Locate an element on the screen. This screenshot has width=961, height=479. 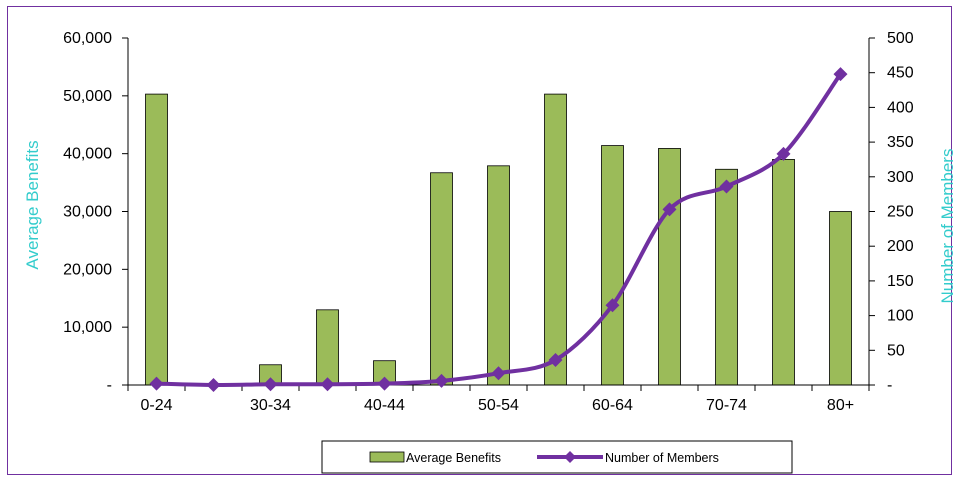
y-tick-label: 30,000 is located at coordinates (87, 212).